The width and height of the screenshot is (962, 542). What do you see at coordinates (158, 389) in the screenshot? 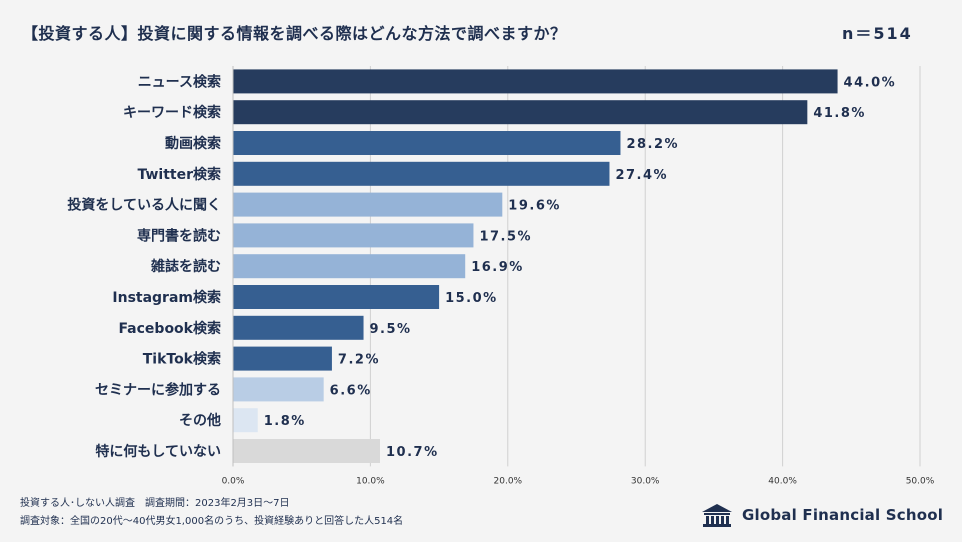
I see `category-label: セミナーに参加する` at bounding box center [158, 389].